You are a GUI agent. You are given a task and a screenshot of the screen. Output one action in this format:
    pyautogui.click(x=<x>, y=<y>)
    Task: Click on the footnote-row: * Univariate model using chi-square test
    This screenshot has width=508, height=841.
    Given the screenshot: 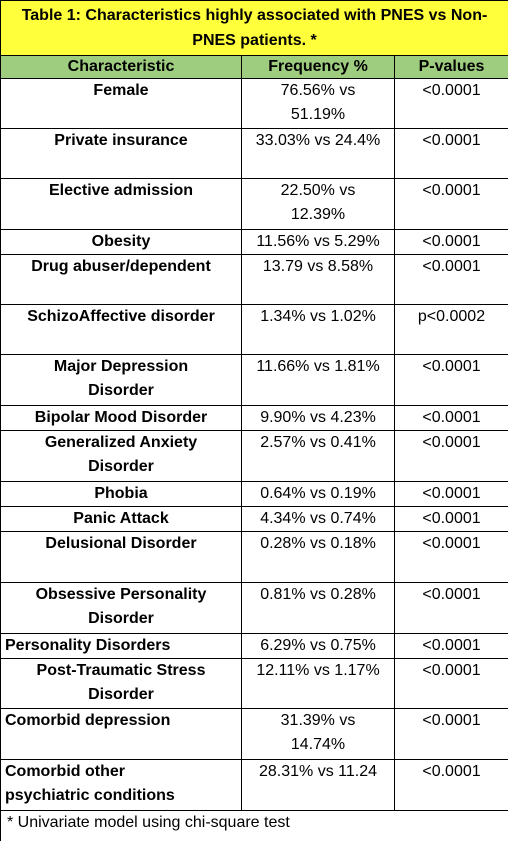 What is the action you would take?
    pyautogui.click(x=254, y=826)
    